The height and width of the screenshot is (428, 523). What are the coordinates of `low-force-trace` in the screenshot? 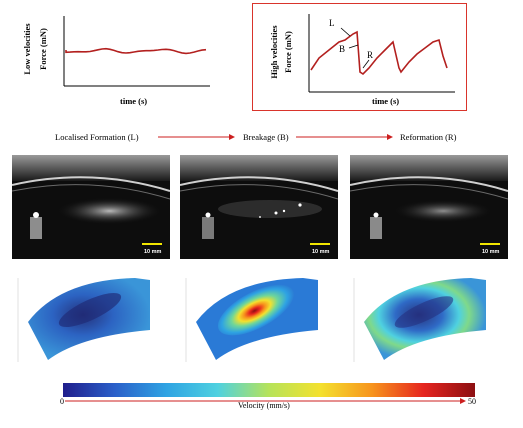 It's located at (136, 51).